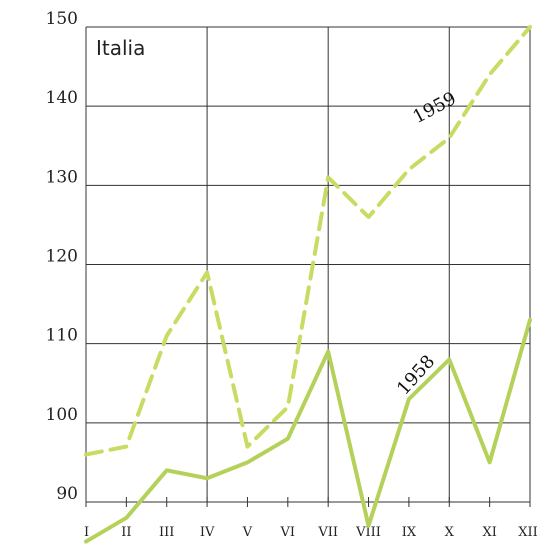 The width and height of the screenshot is (545, 544). What do you see at coordinates (62, 177) in the screenshot?
I see `y-tick-label: 130` at bounding box center [62, 177].